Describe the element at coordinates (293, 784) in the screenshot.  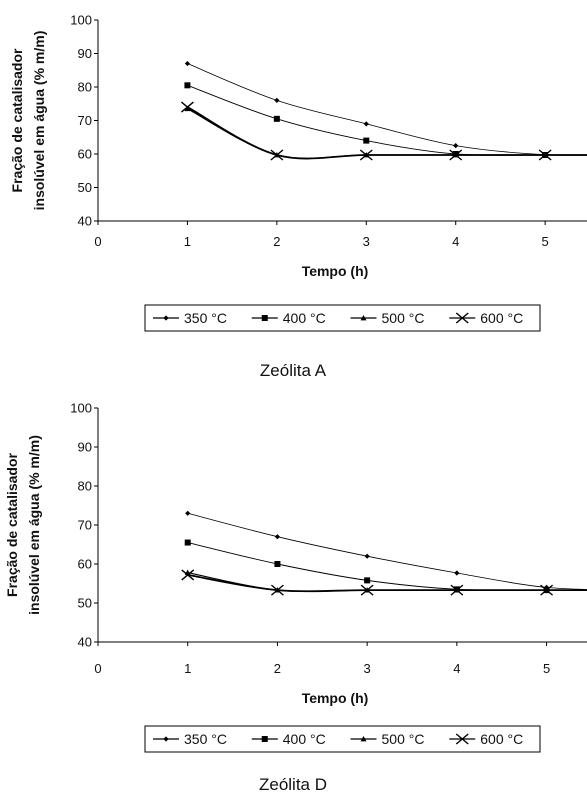
I see `chart-caption: Zeólita D` at that location.